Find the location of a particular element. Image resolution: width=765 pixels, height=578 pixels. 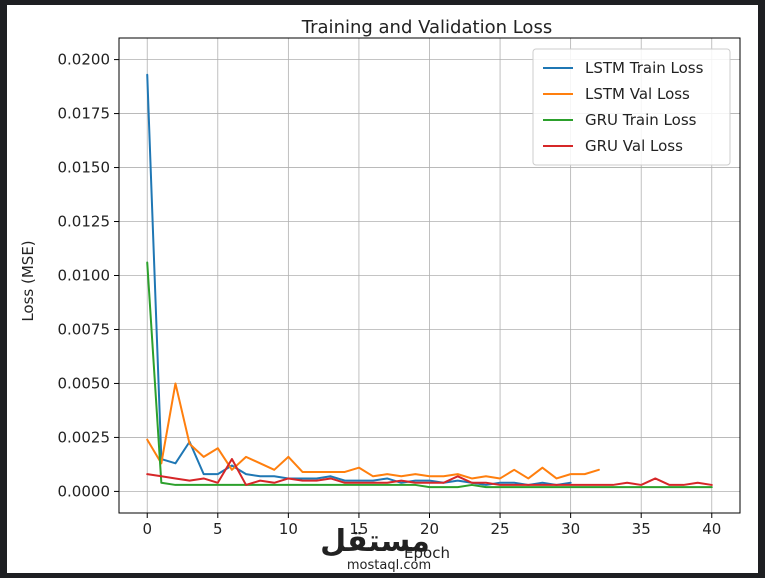

watermark-latin: mostaql.com is located at coordinates (389, 565).